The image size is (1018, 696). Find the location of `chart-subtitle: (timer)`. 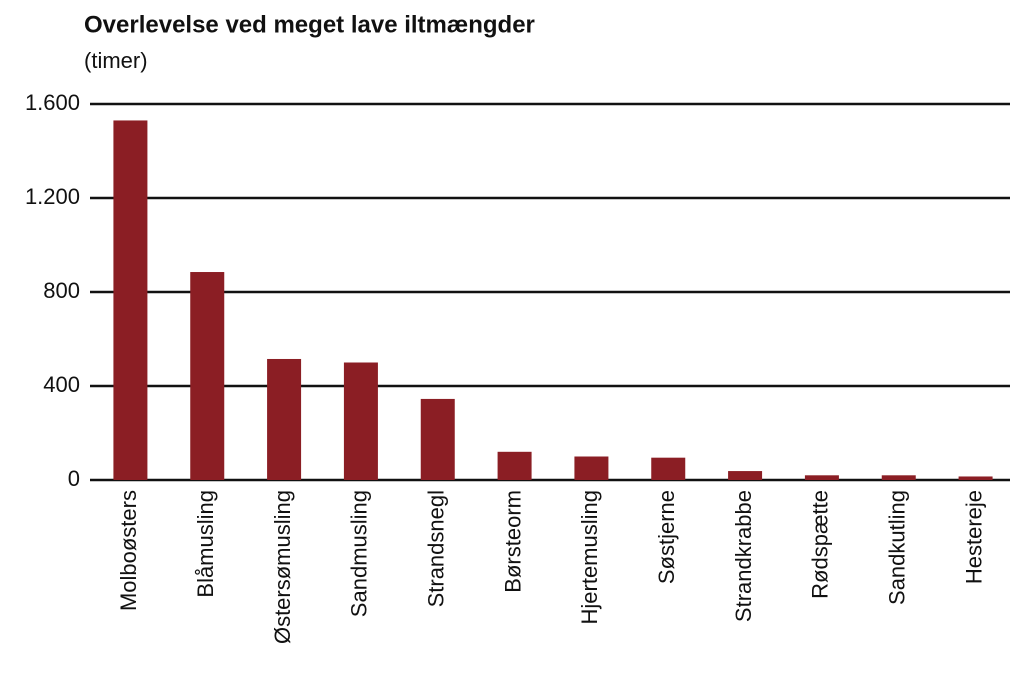

chart-subtitle: (timer) is located at coordinates (116, 60).